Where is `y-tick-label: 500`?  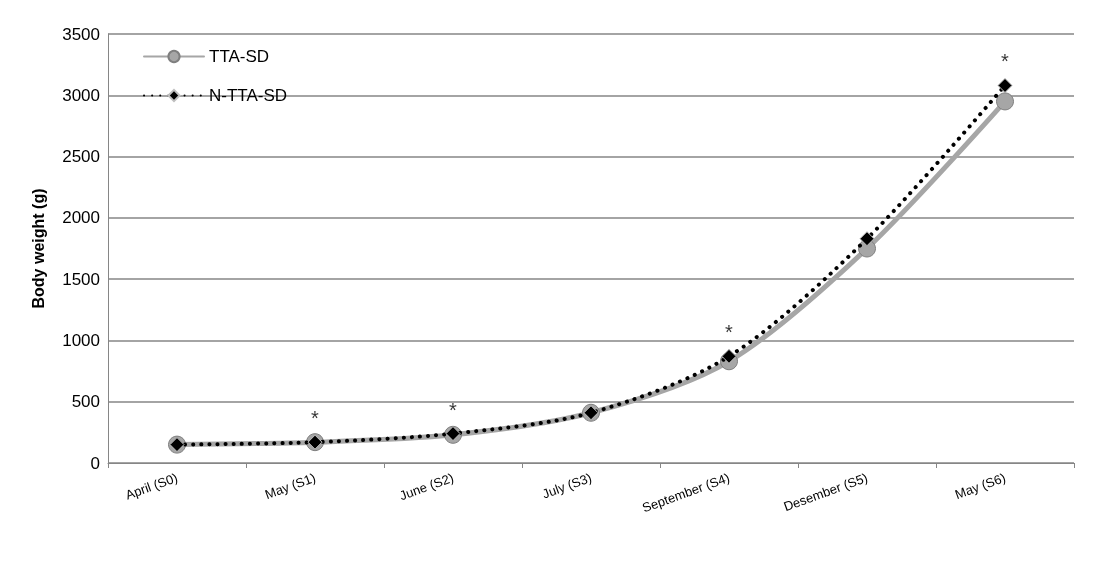
y-tick-label: 500 is located at coordinates (85, 402).